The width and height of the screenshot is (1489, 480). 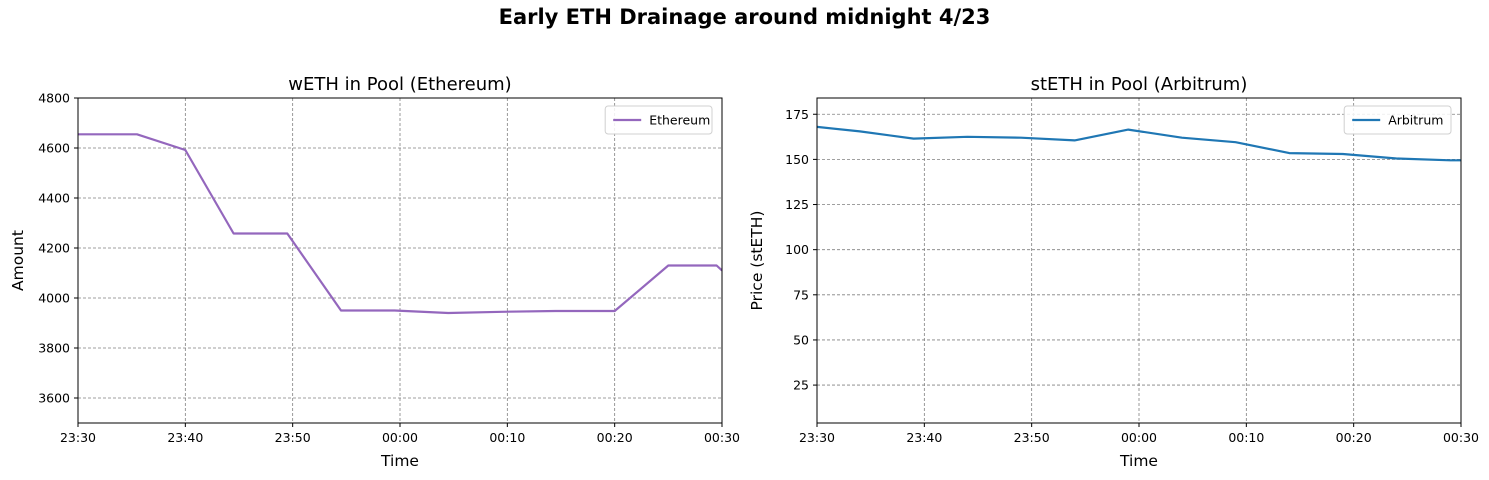 I want to click on legend: Arbitrum, so click(x=1397, y=120).